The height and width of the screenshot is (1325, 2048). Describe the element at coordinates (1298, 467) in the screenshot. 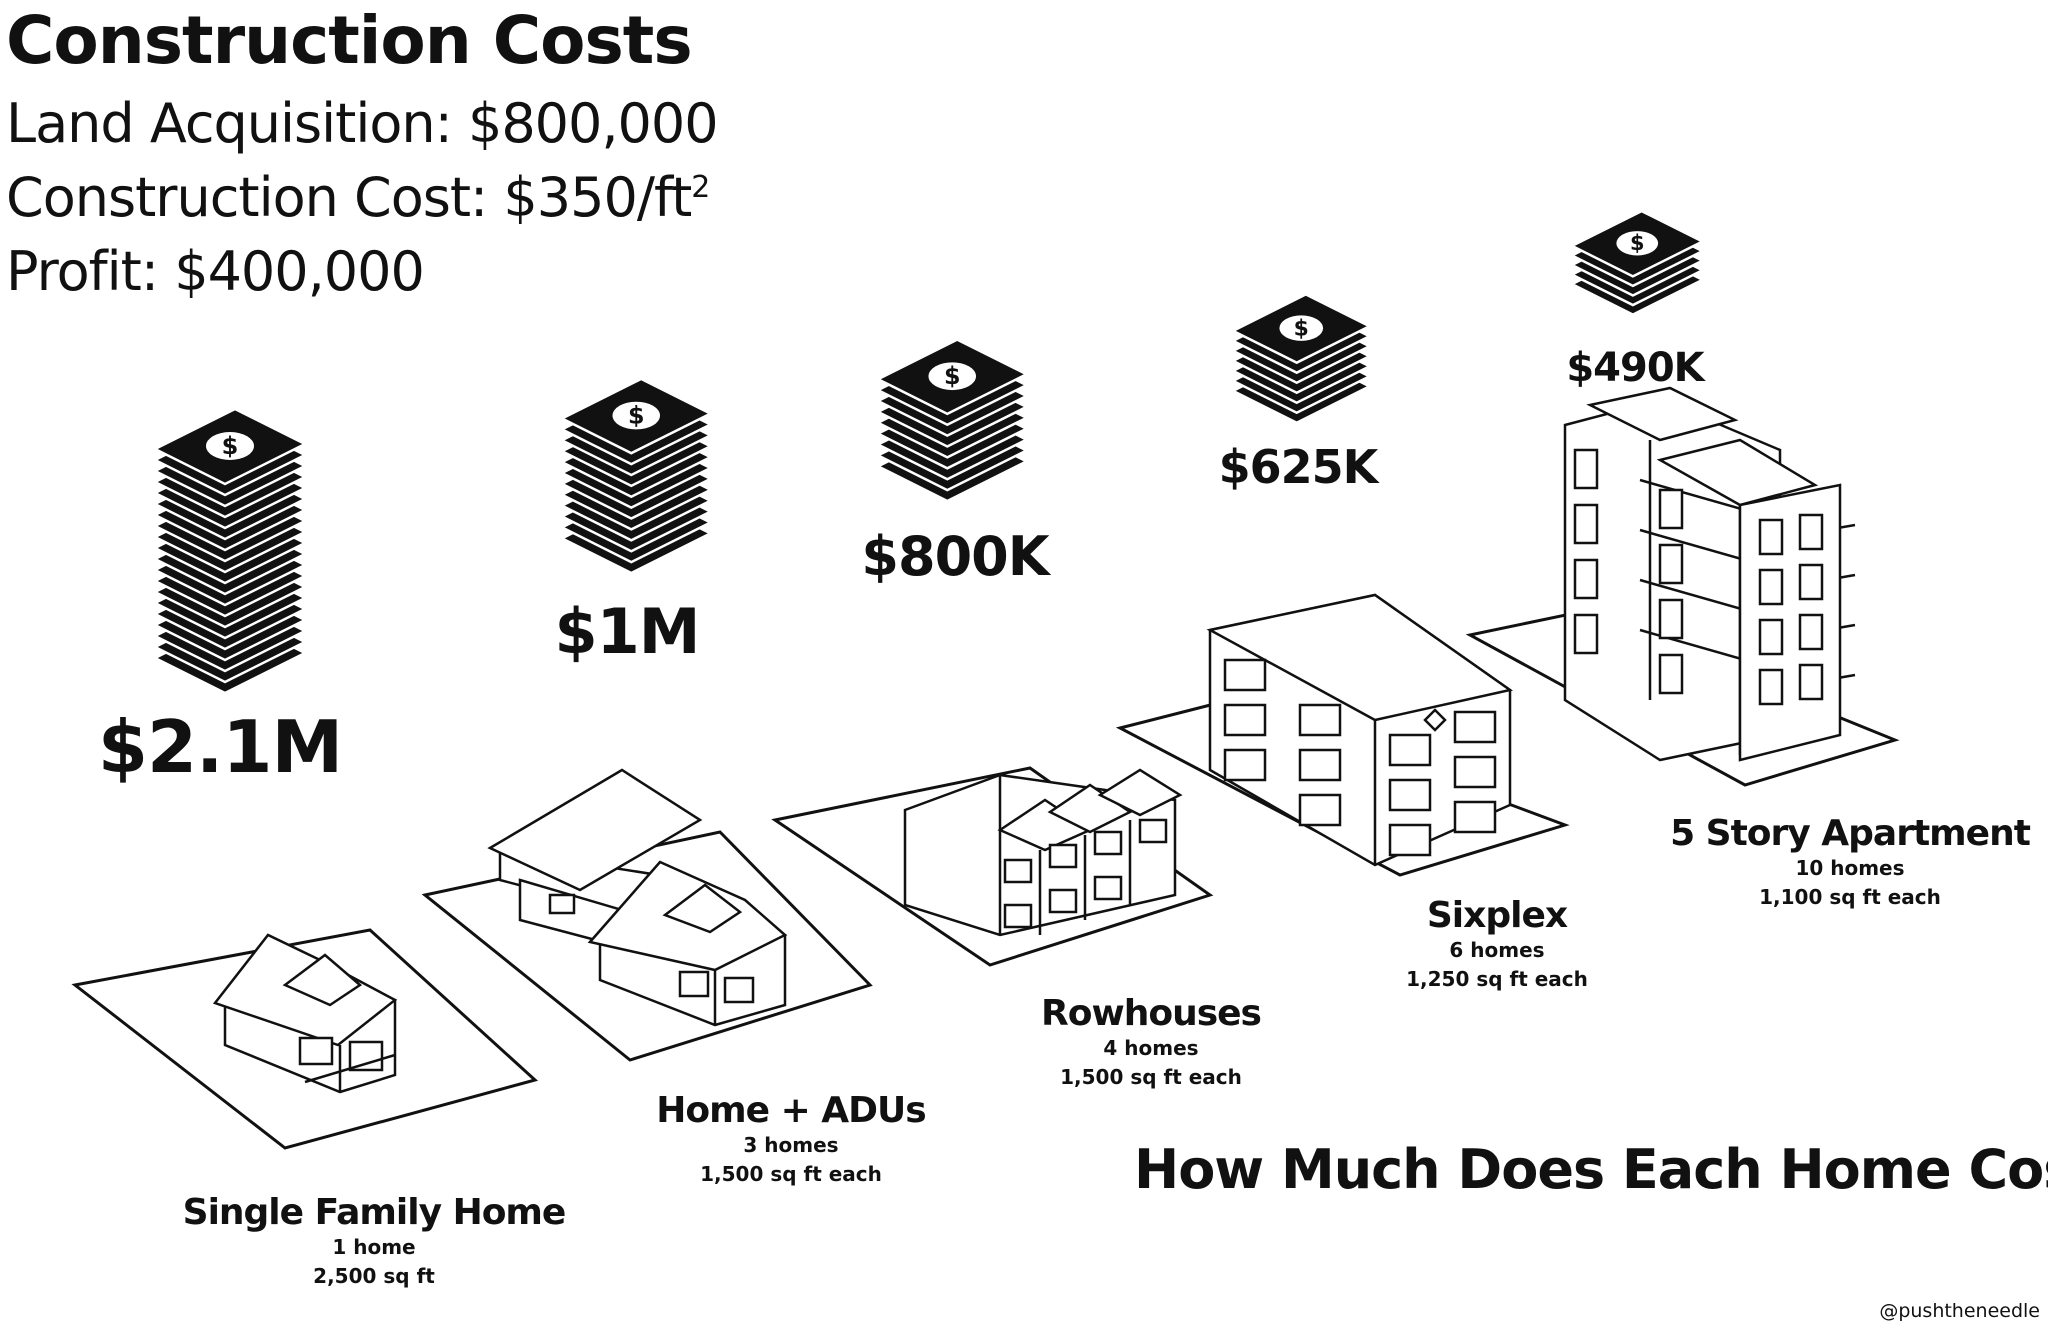

I see `price-sixplex: $625K` at that location.